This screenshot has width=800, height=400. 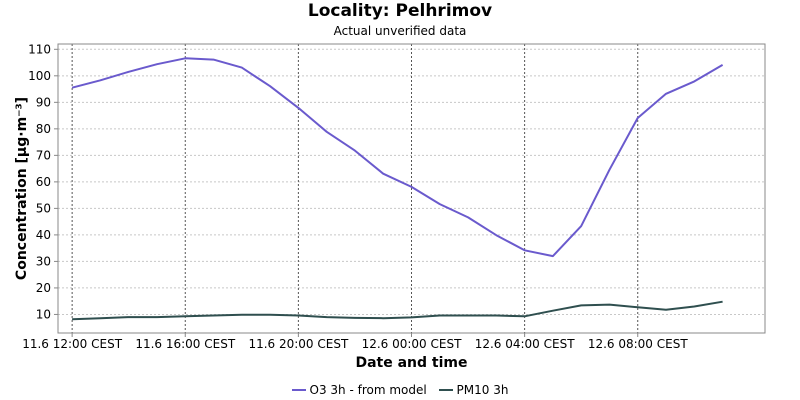 I want to click on chart-title: Locality: Pelhrimov, so click(x=400, y=11).